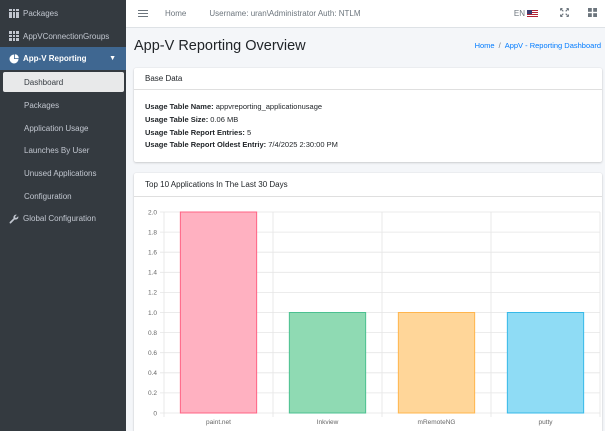  Describe the element at coordinates (152, 293) in the screenshot. I see `y-tick-label: 1.2` at that location.